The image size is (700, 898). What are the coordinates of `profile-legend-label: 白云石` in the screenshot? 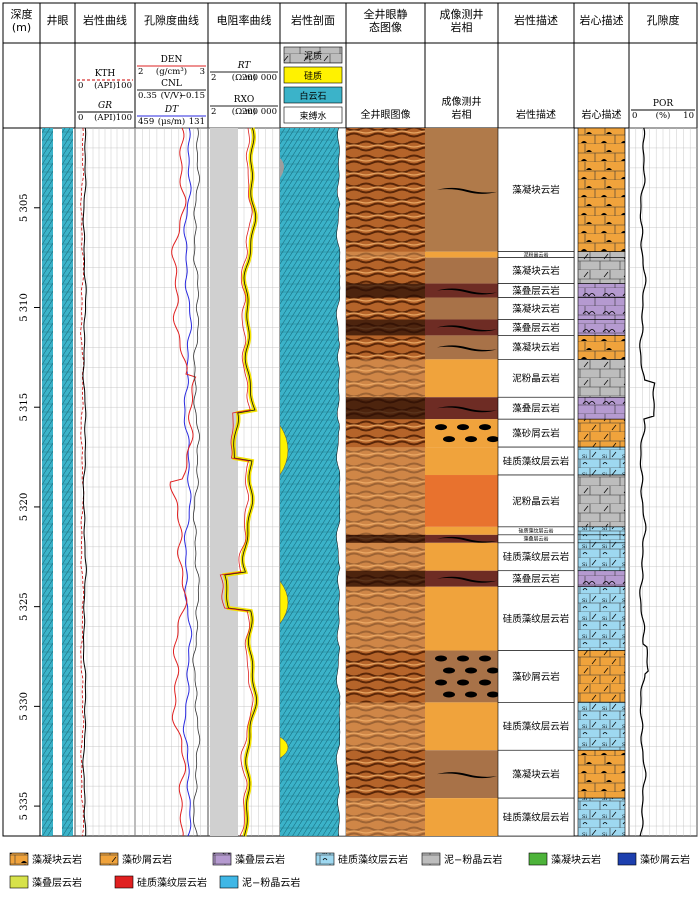 It's located at (312, 96).